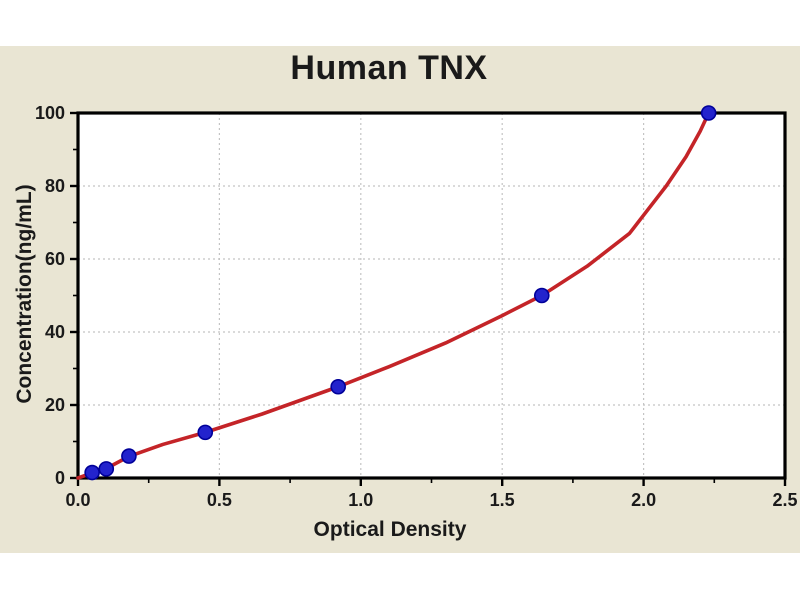 This screenshot has width=800, height=600. What do you see at coordinates (784, 500) in the screenshot?
I see `x-tick-label: 2.5` at bounding box center [784, 500].